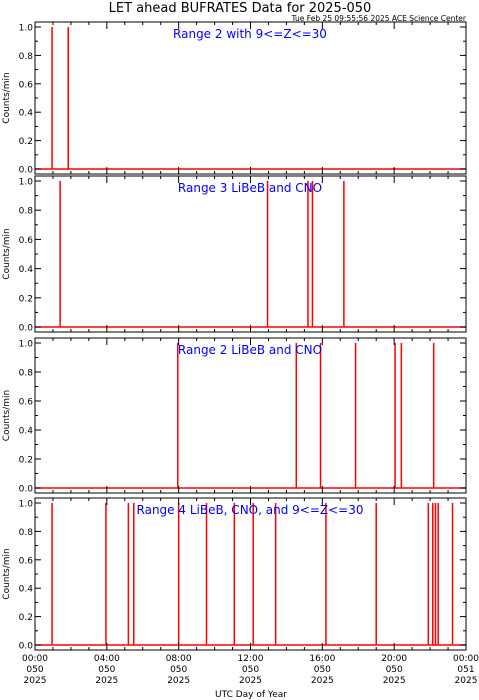  Describe the element at coordinates (251, 659) in the screenshot. I see `x-tick-label-time: 12:00` at that location.